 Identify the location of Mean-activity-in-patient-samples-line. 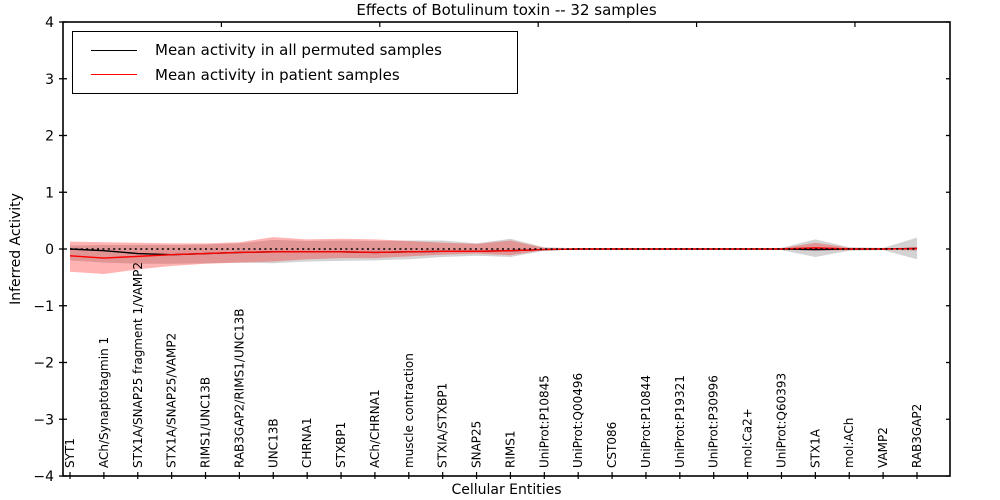
(493, 253).